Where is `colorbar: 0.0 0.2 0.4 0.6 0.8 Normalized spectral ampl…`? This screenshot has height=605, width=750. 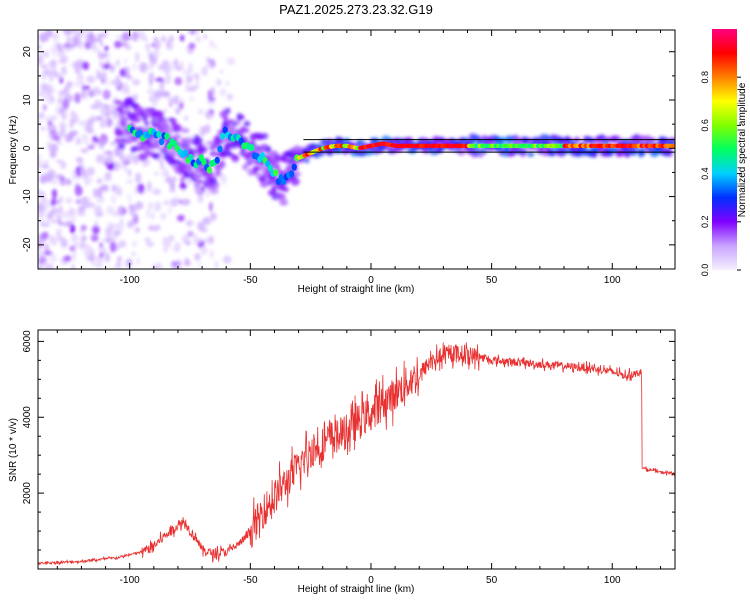 colorbar: 0.0 0.2 0.4 0.6 0.8 Normalized spectral ampl… is located at coordinates (724, 152).